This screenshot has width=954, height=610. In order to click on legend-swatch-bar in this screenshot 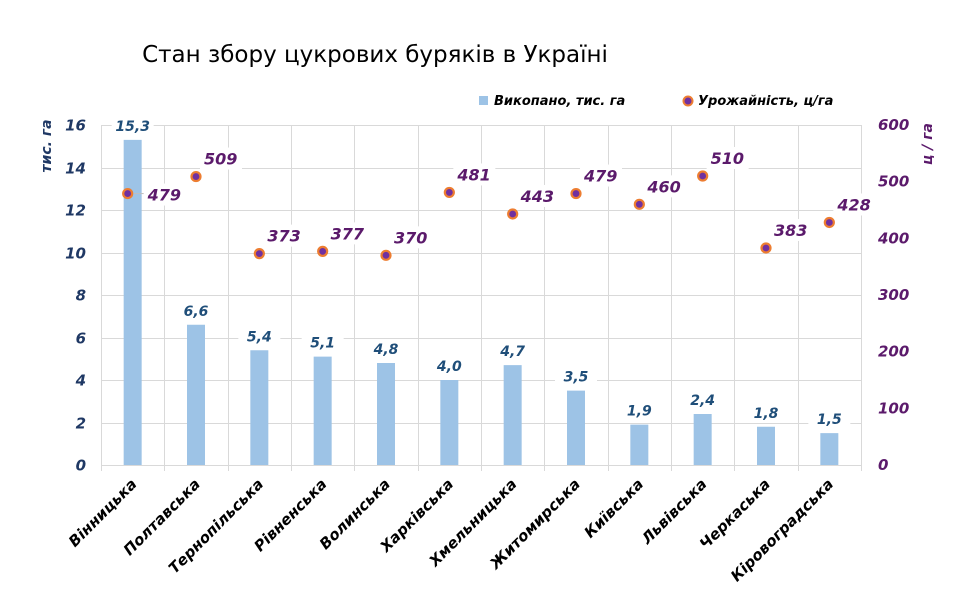, I will do `click(483, 100)`.